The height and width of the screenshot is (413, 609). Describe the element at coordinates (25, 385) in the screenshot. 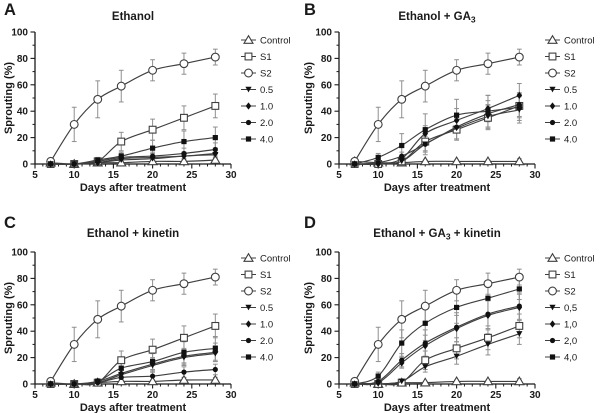

I see `y-tick-label: 0` at that location.